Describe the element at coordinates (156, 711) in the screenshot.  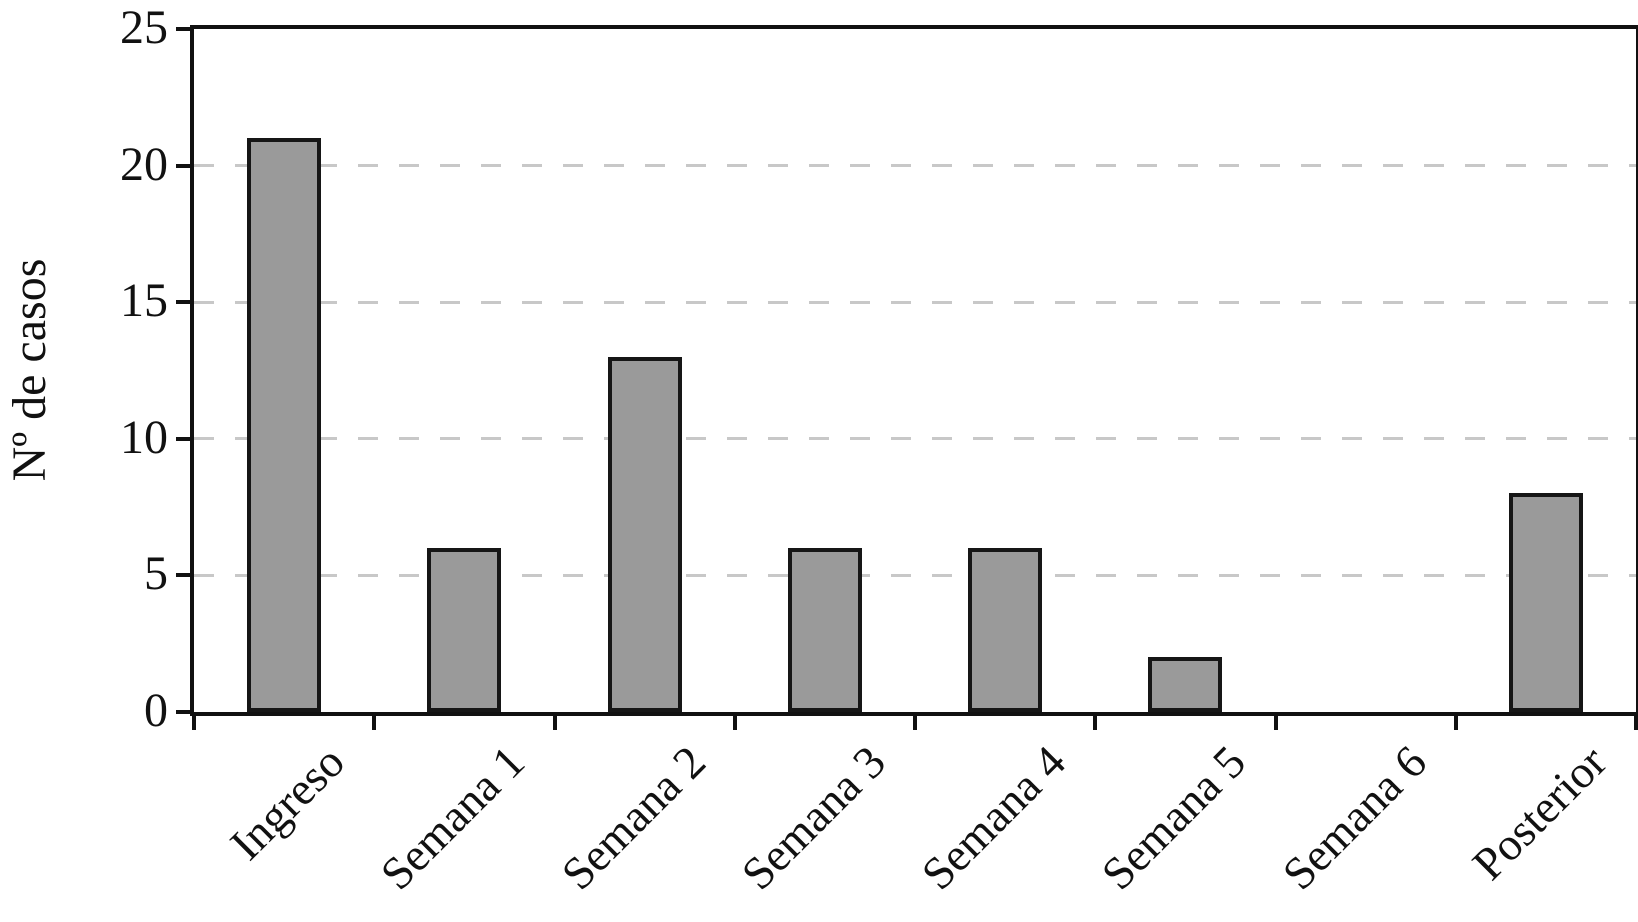
I see `y-tick-label-0: 0` at that location.